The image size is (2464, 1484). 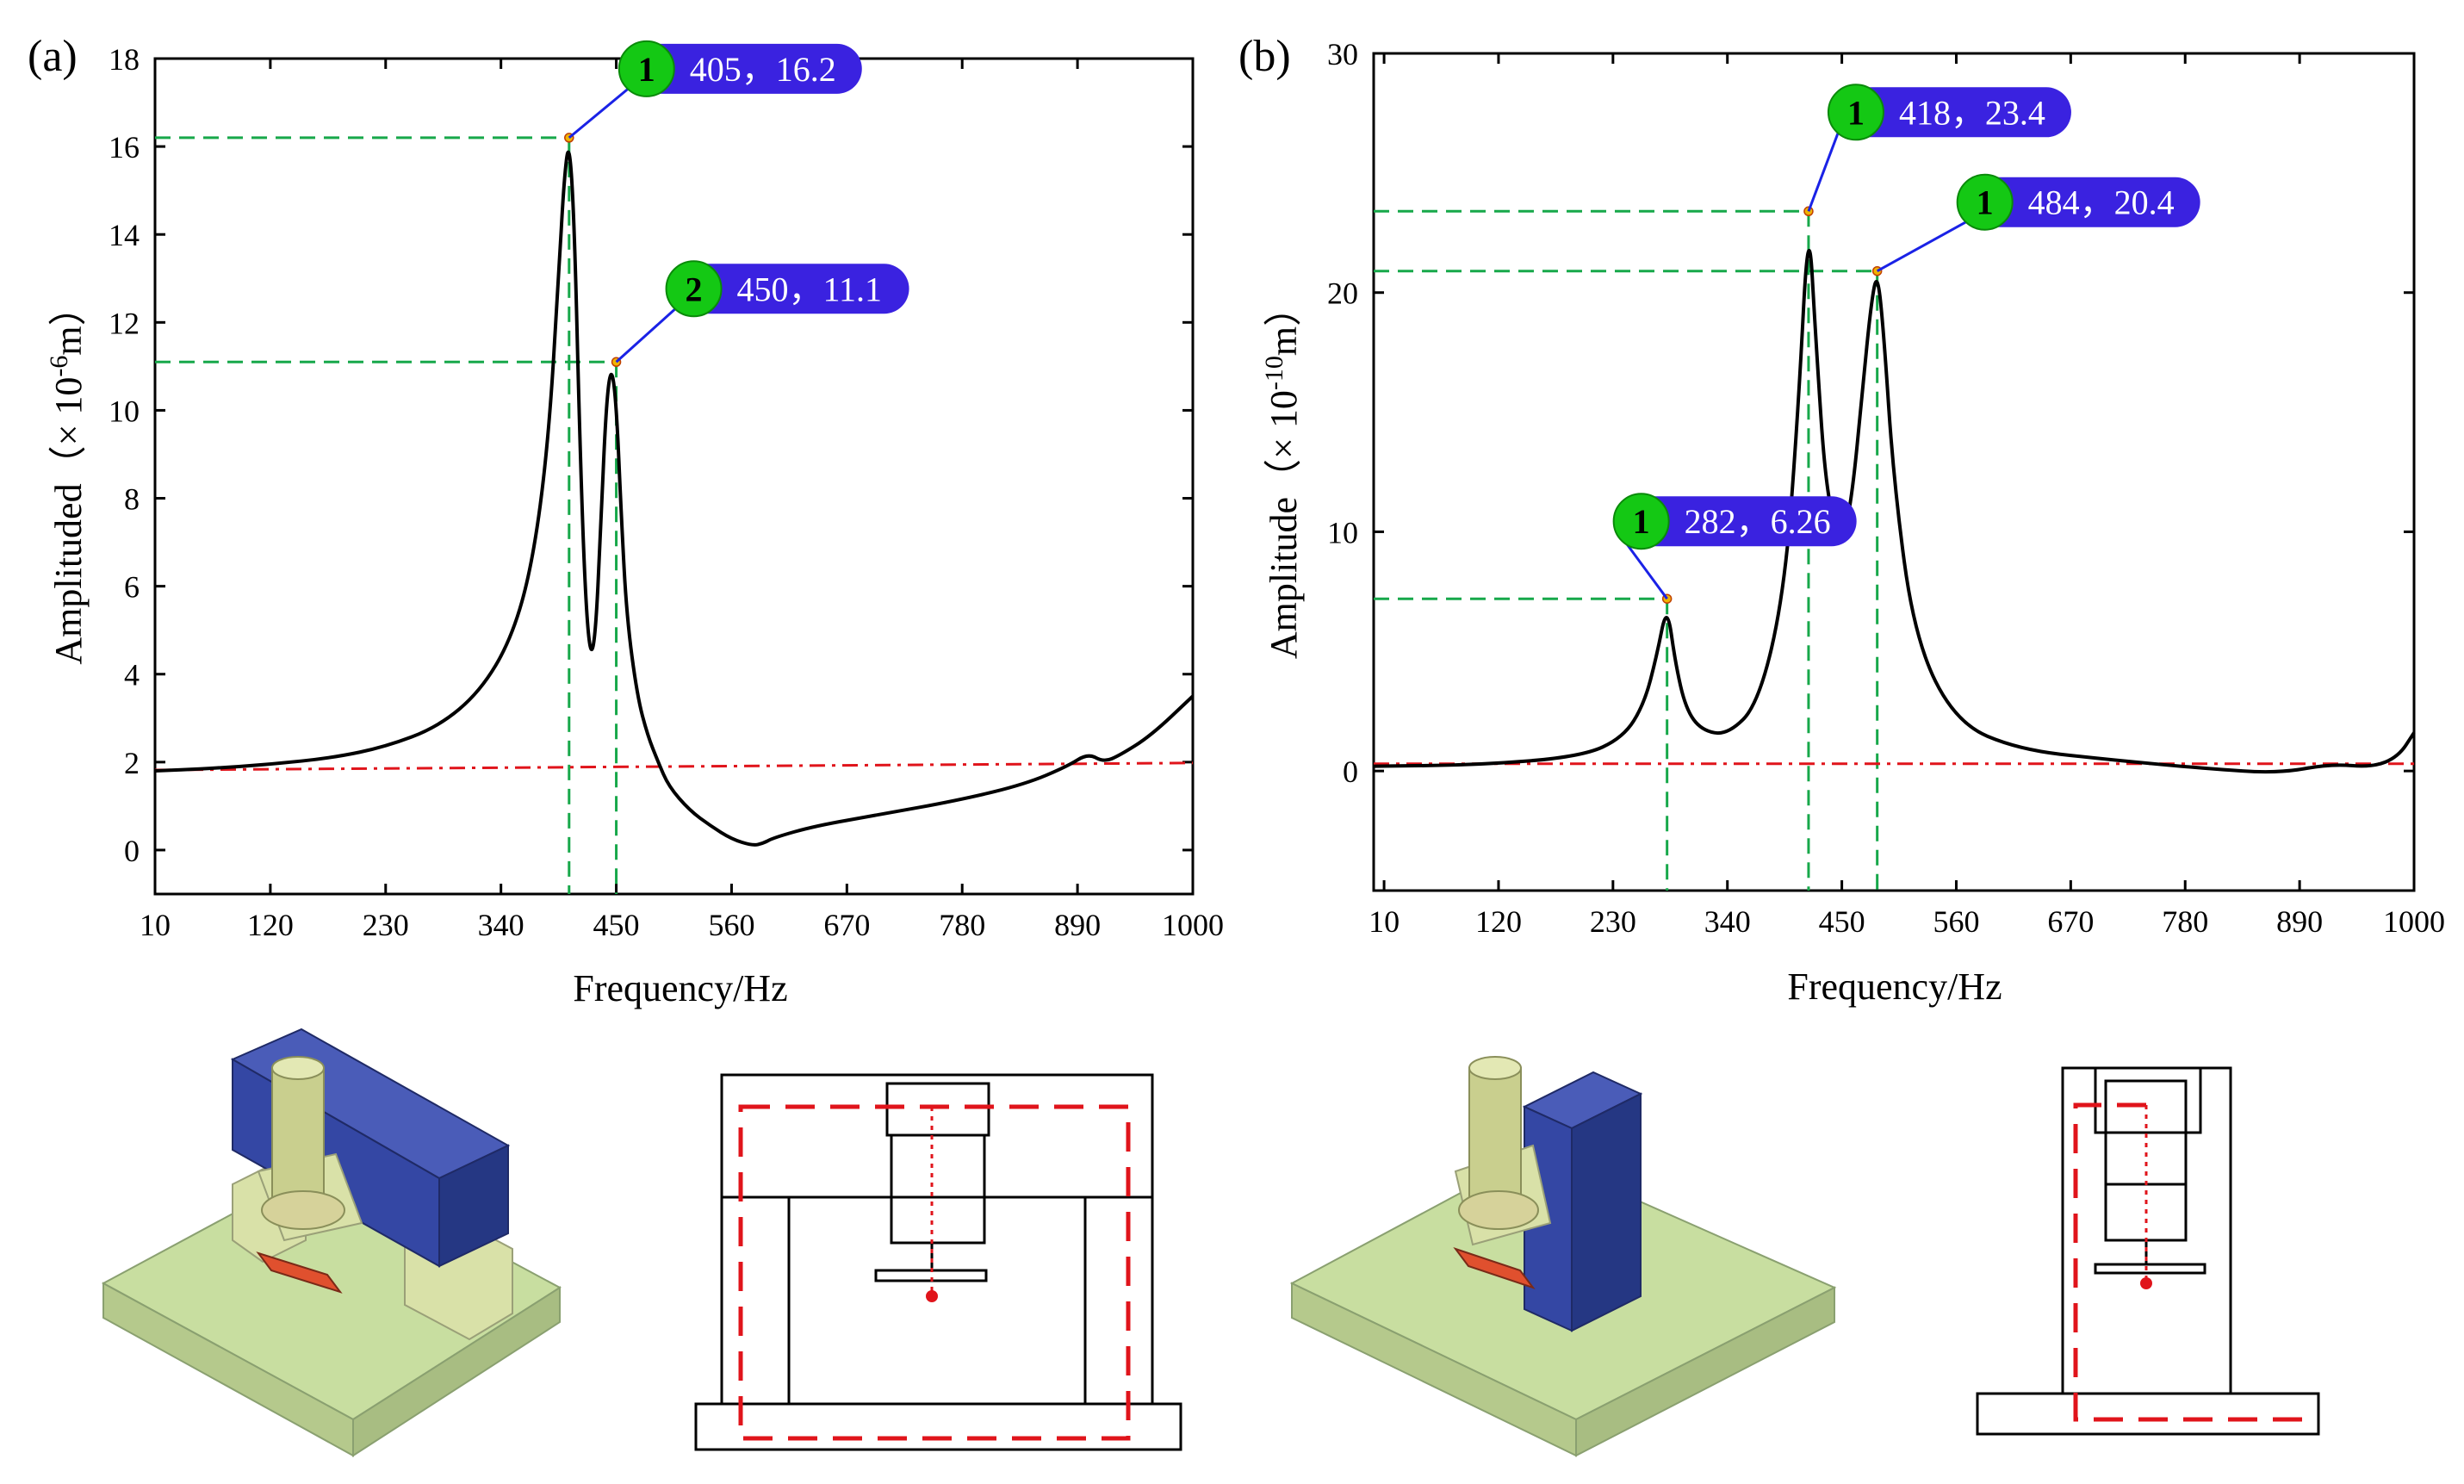 I want to click on a-y-tick-label: 6, so click(x=132, y=587).